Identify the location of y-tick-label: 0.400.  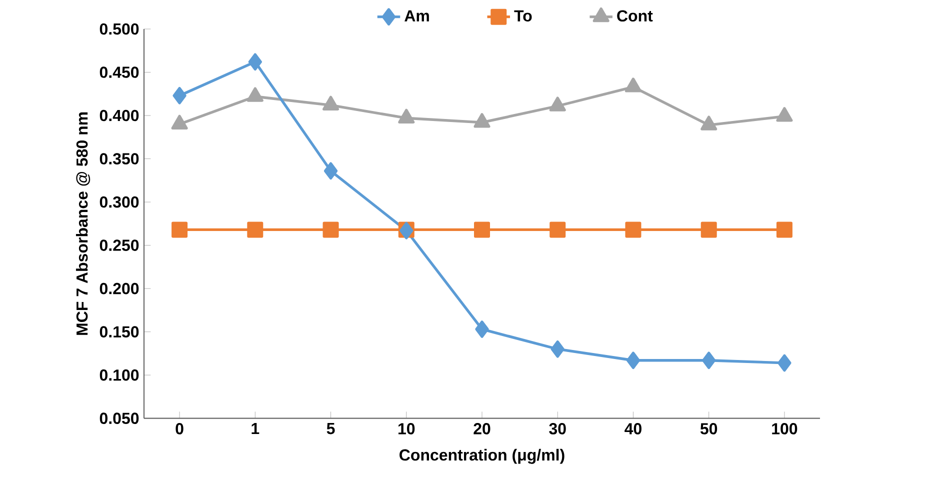
(119, 116).